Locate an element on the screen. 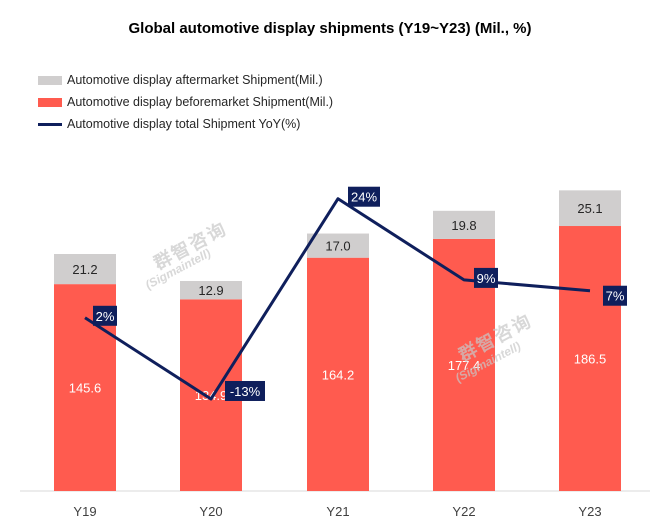 The width and height of the screenshot is (660, 532). yoy-label-box-y23 is located at coordinates (615, 295).